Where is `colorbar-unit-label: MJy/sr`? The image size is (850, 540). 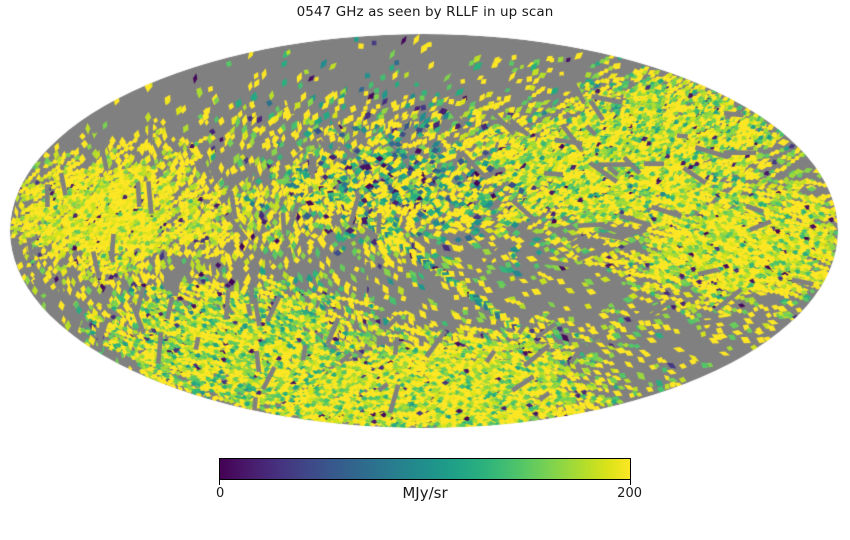 colorbar-unit-label: MJy/sr is located at coordinates (425, 493).